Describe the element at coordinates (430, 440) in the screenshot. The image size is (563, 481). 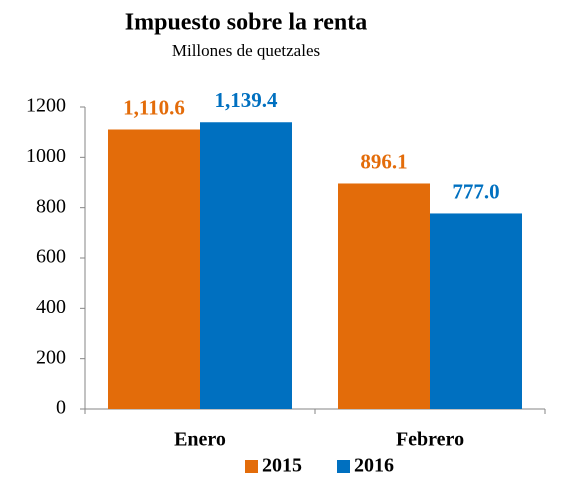
I see `x-tick-label: Febrero` at that location.